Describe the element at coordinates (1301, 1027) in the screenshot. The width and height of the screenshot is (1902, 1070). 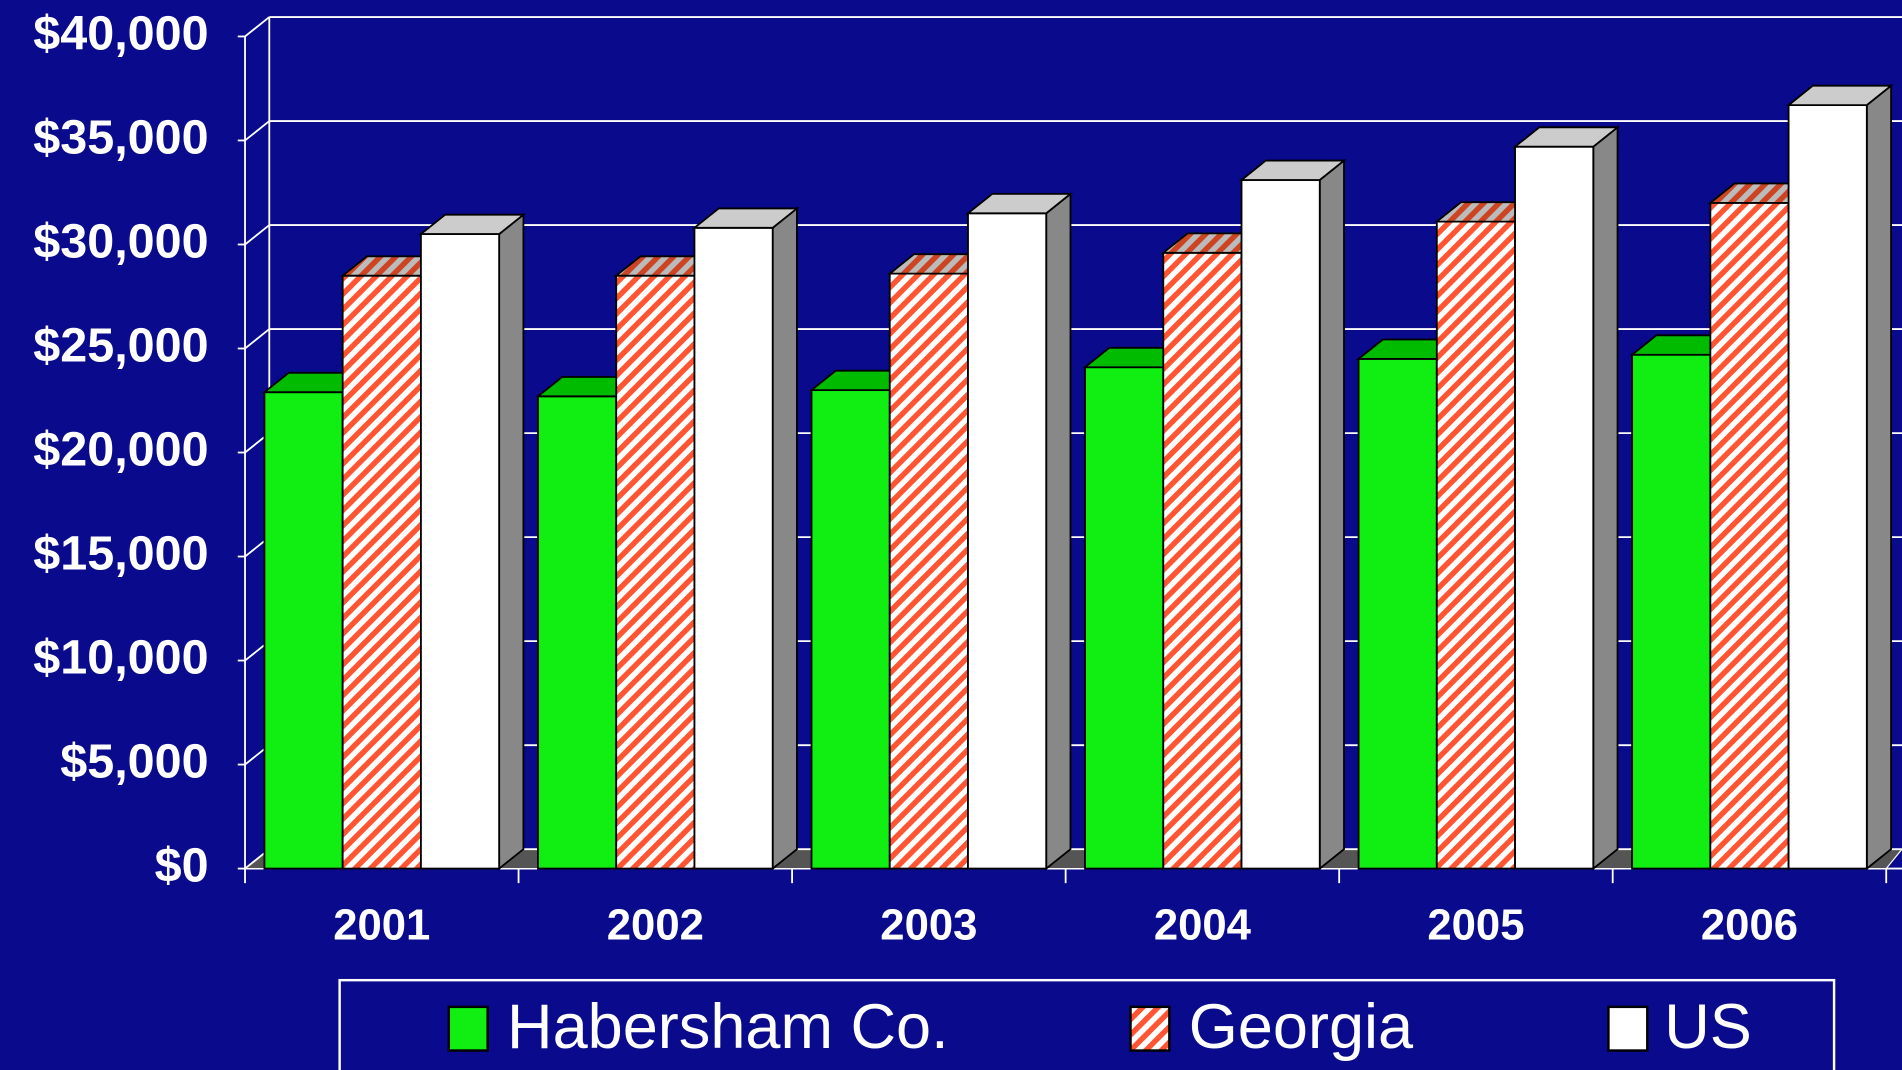
I see `legend-label: Georgia` at that location.